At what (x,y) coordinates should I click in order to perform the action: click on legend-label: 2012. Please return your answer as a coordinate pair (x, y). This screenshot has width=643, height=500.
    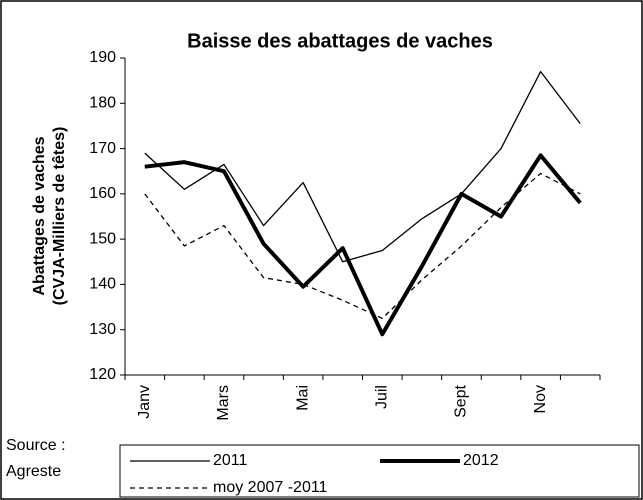
    Looking at the image, I should click on (481, 460).